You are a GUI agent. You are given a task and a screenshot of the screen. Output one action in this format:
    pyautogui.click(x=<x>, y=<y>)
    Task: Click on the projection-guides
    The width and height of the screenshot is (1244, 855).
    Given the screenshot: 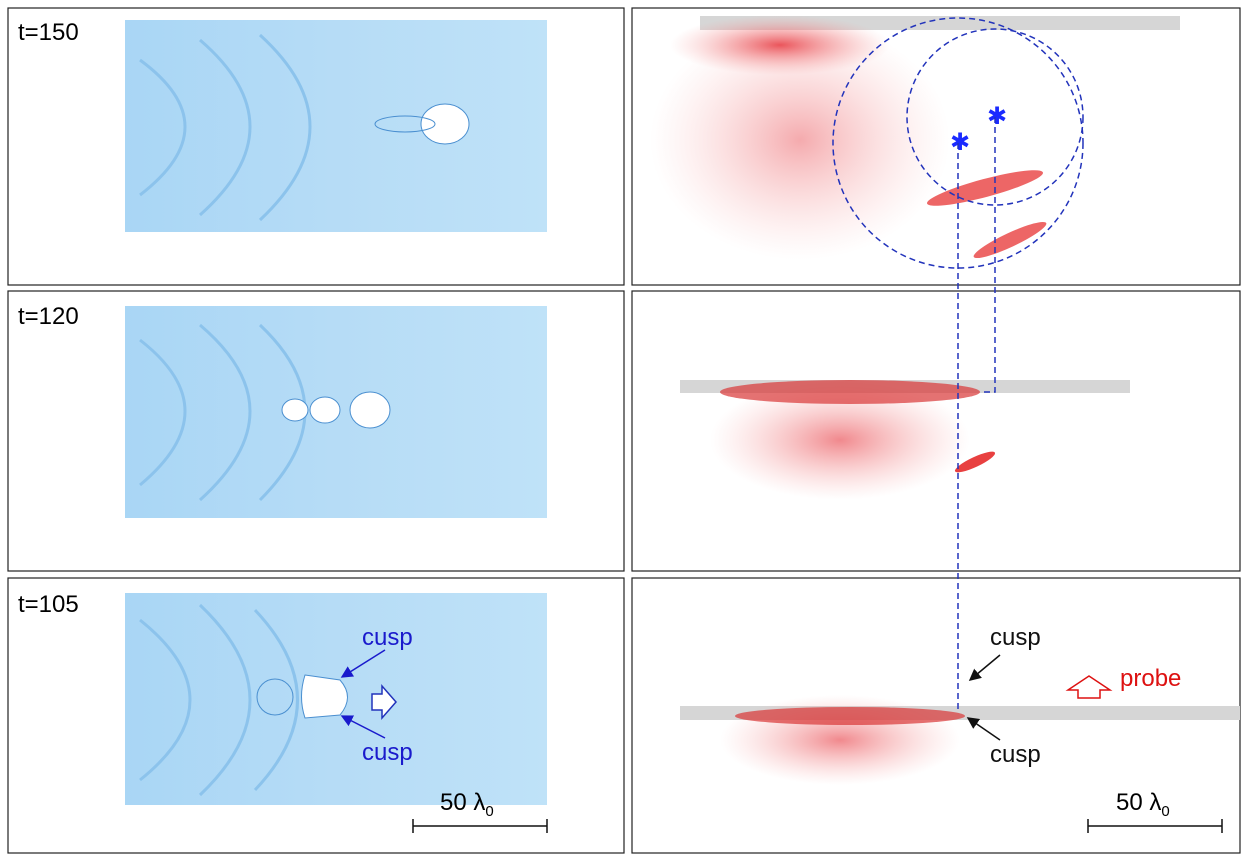 What is the action you would take?
    pyautogui.click(x=976, y=414)
    